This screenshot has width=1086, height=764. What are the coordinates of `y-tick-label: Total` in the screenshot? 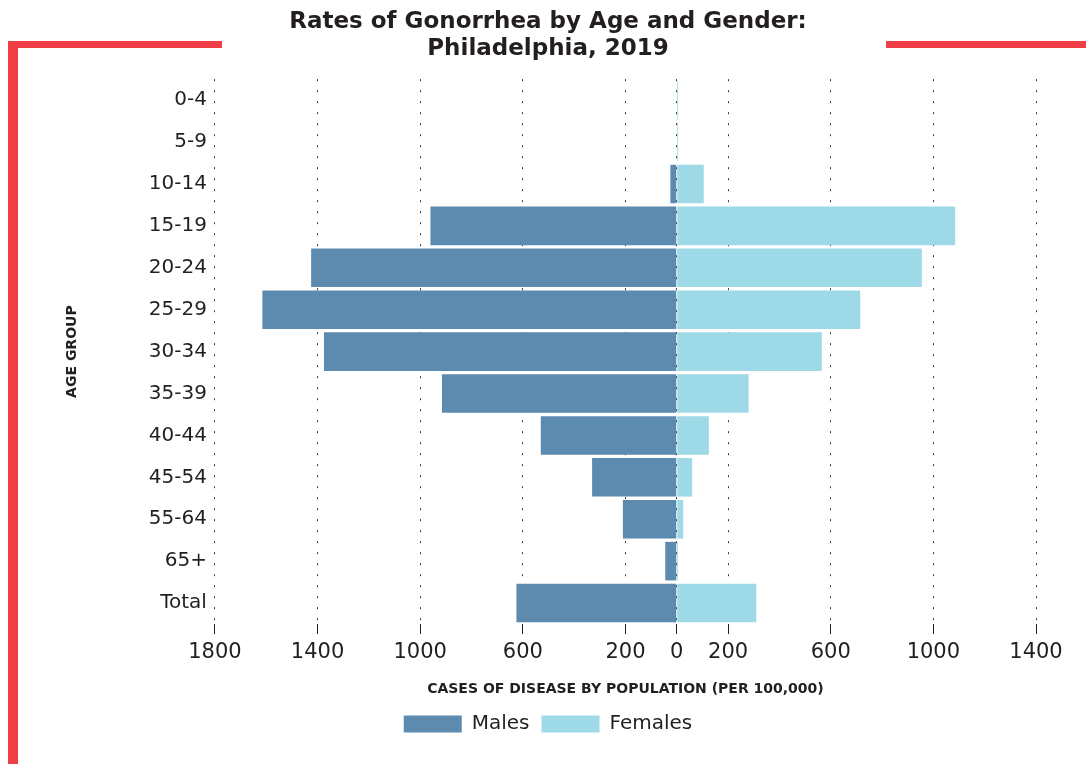 It's located at (183, 601).